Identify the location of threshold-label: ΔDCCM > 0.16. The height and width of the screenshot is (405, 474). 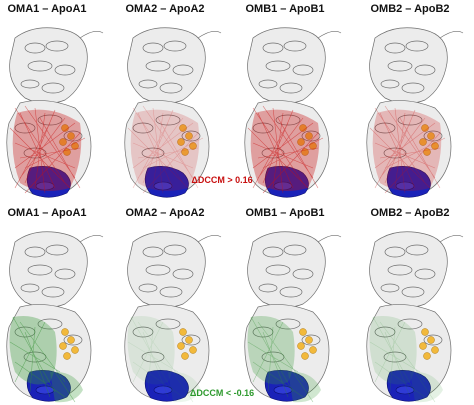
(221, 180).